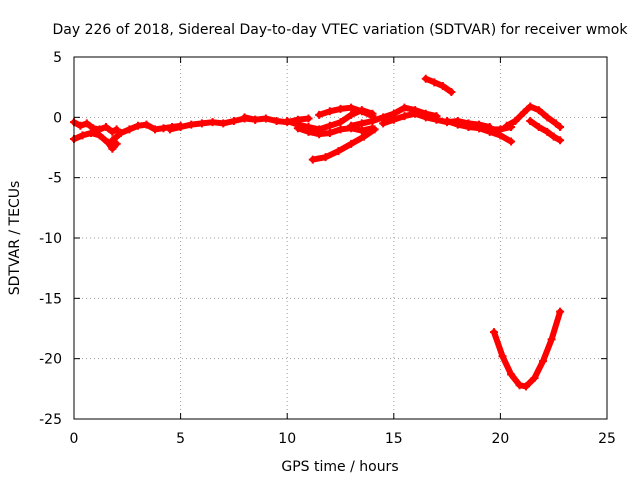 The height and width of the screenshot is (480, 640). Describe the element at coordinates (15, 238) in the screenshot. I see `y-axis-label: SDTVAR / TECUs` at that location.